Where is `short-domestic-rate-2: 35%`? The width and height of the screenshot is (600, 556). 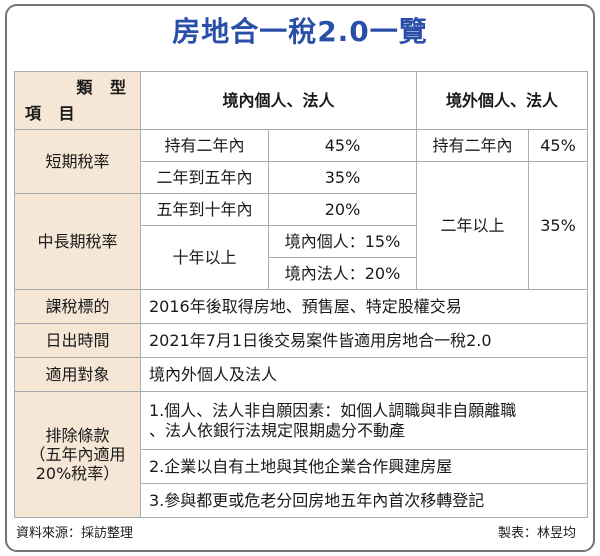 short-domestic-rate-2: 35% is located at coordinates (342, 177).